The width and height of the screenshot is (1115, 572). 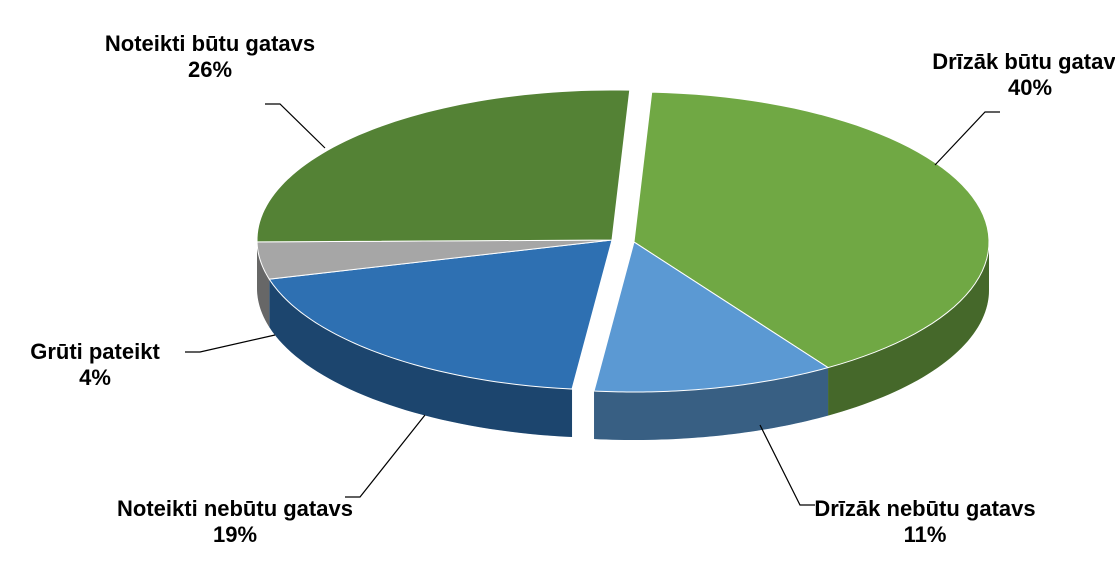 I want to click on label-name: Grūti pateikt, so click(x=95, y=351).